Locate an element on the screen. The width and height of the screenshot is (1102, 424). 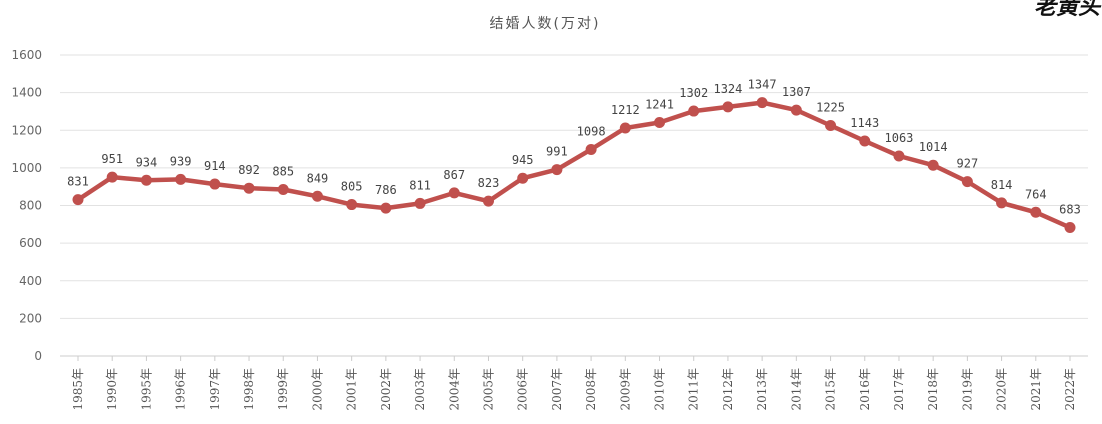
data-label: 811 is located at coordinates (420, 185).